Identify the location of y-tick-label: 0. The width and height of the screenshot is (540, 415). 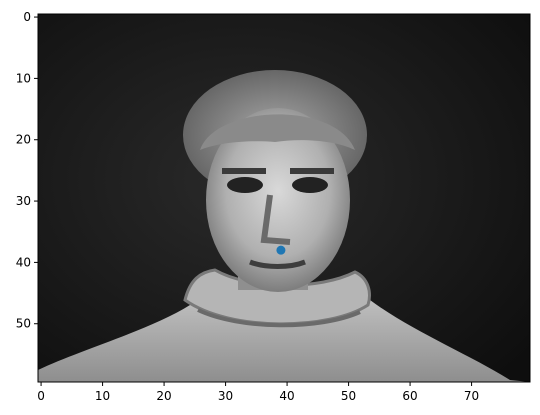
(27, 17).